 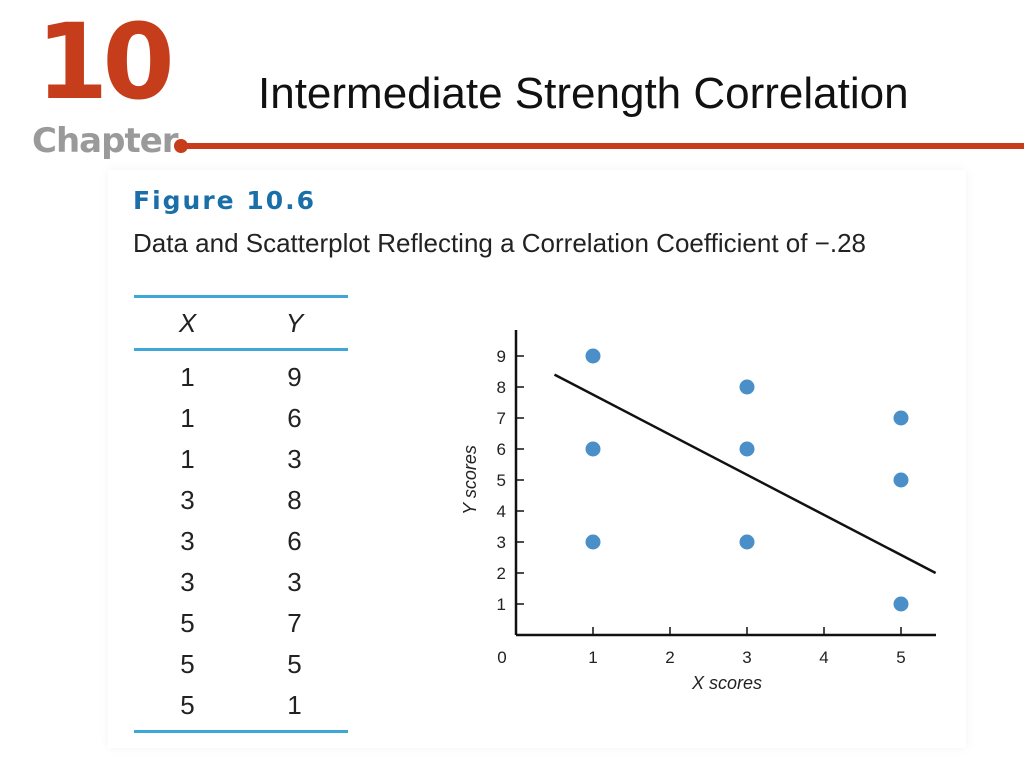 I want to click on y-tick-label: 7, so click(x=501, y=418).